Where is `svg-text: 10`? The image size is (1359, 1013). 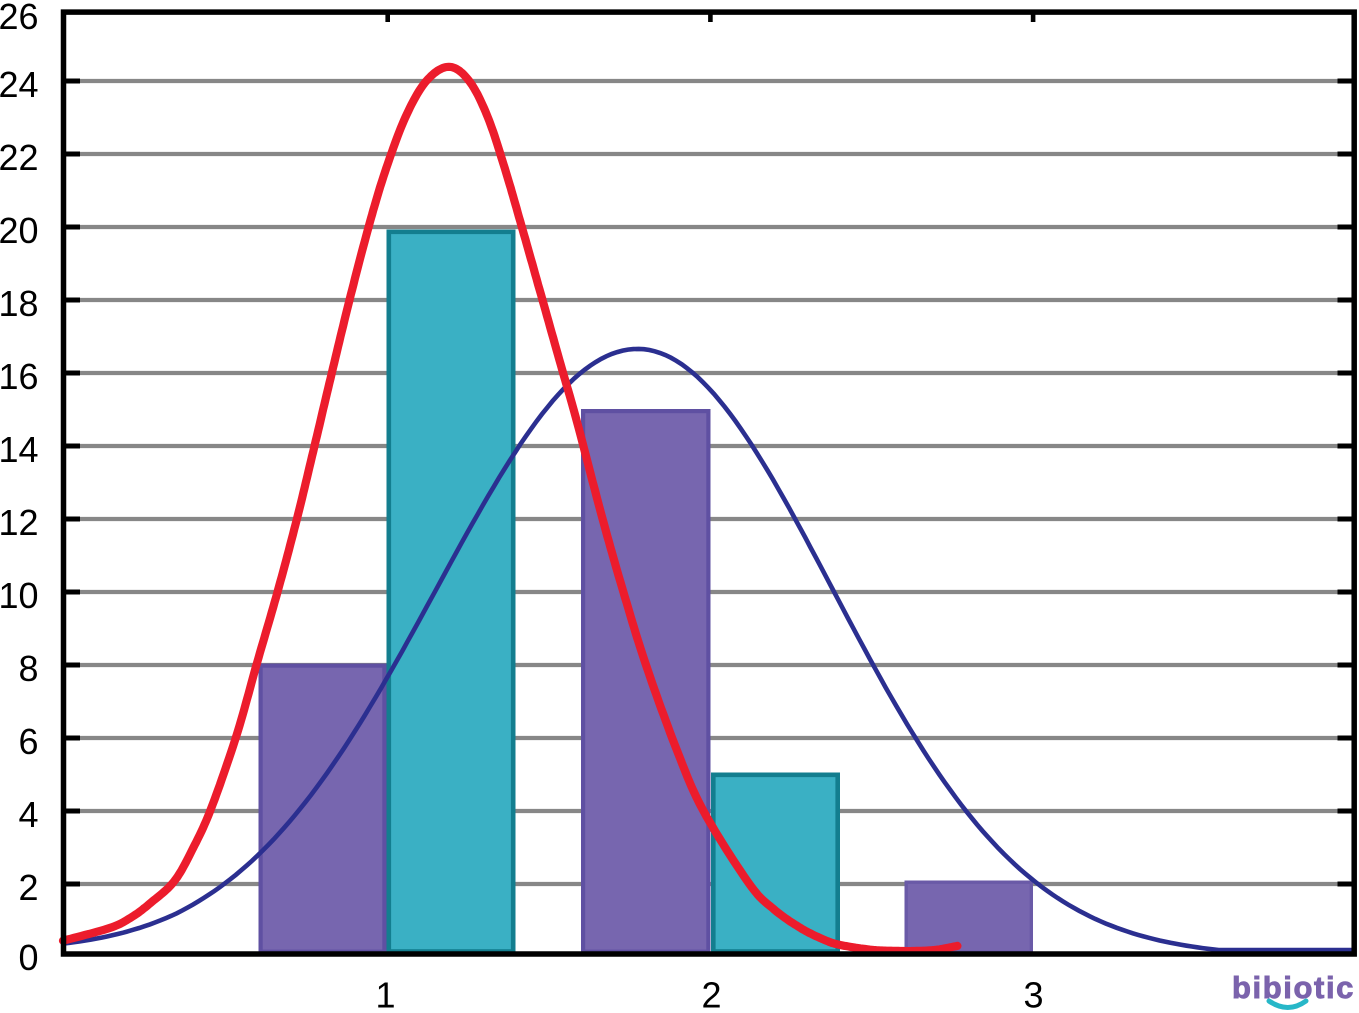
svg-text: 10 is located at coordinates (19, 595).